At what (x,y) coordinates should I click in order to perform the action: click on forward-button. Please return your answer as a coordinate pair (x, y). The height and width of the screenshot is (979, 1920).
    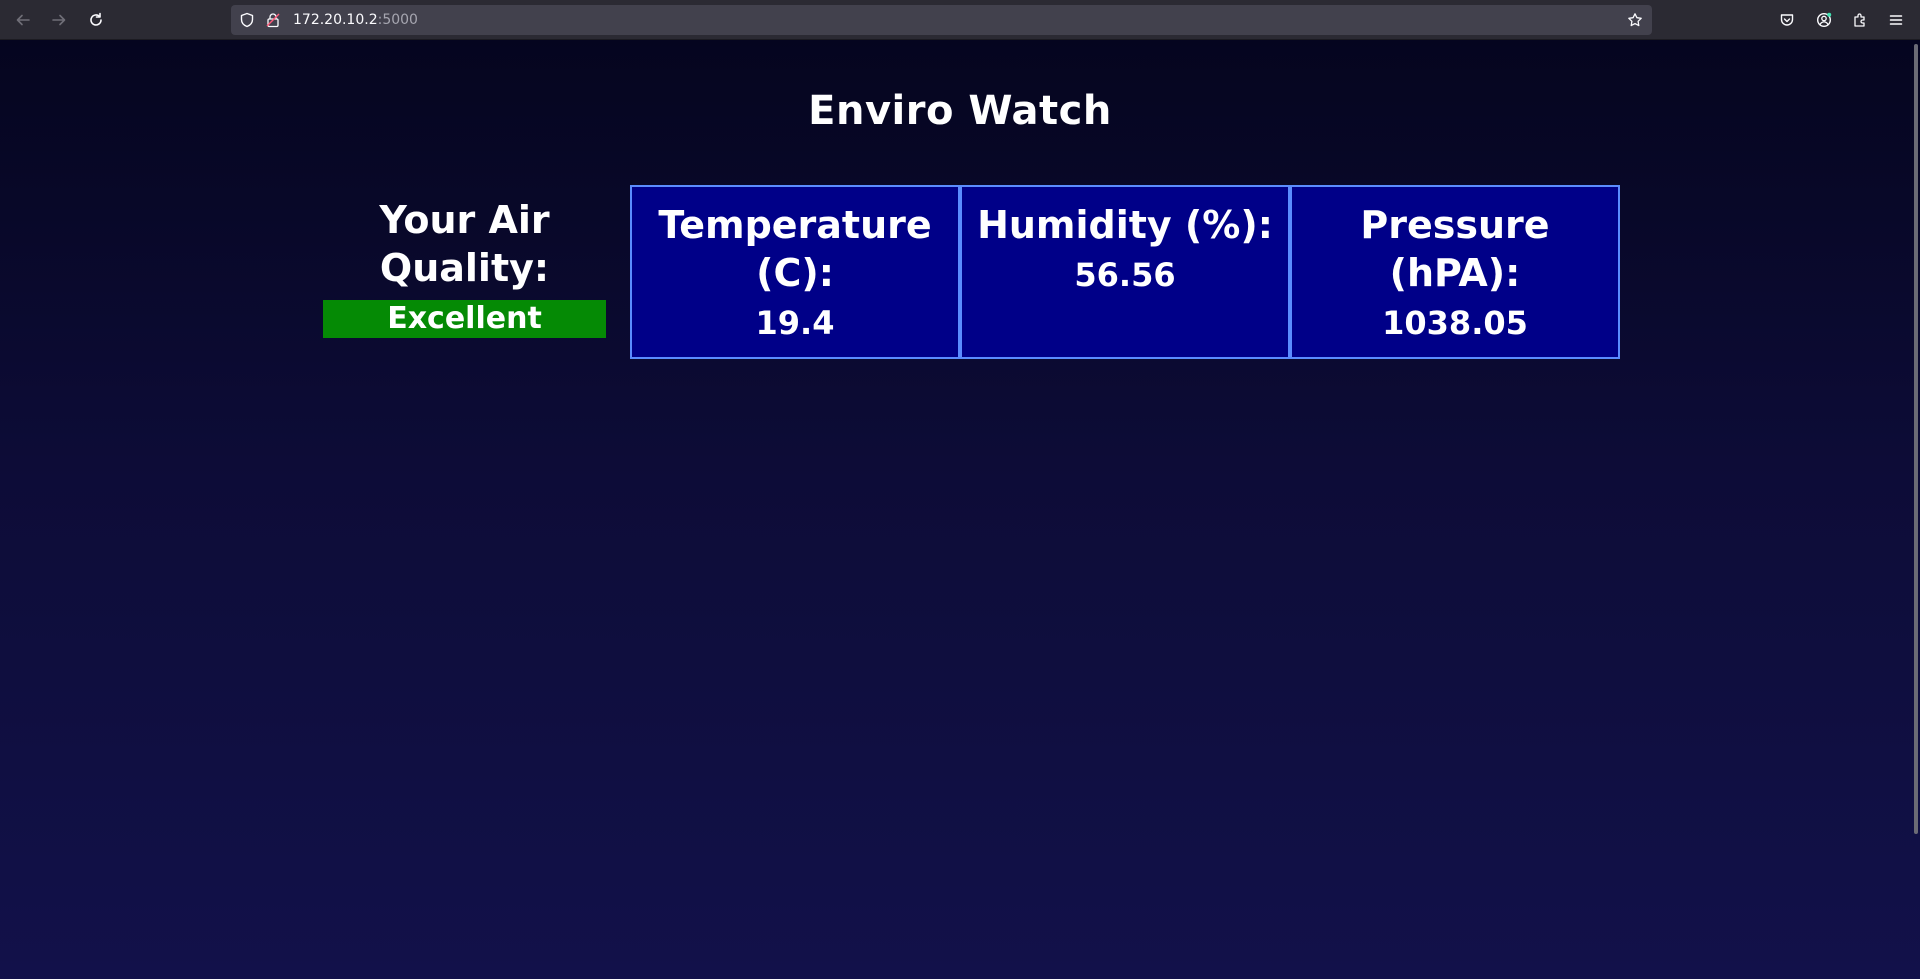
    Looking at the image, I should click on (59, 20).